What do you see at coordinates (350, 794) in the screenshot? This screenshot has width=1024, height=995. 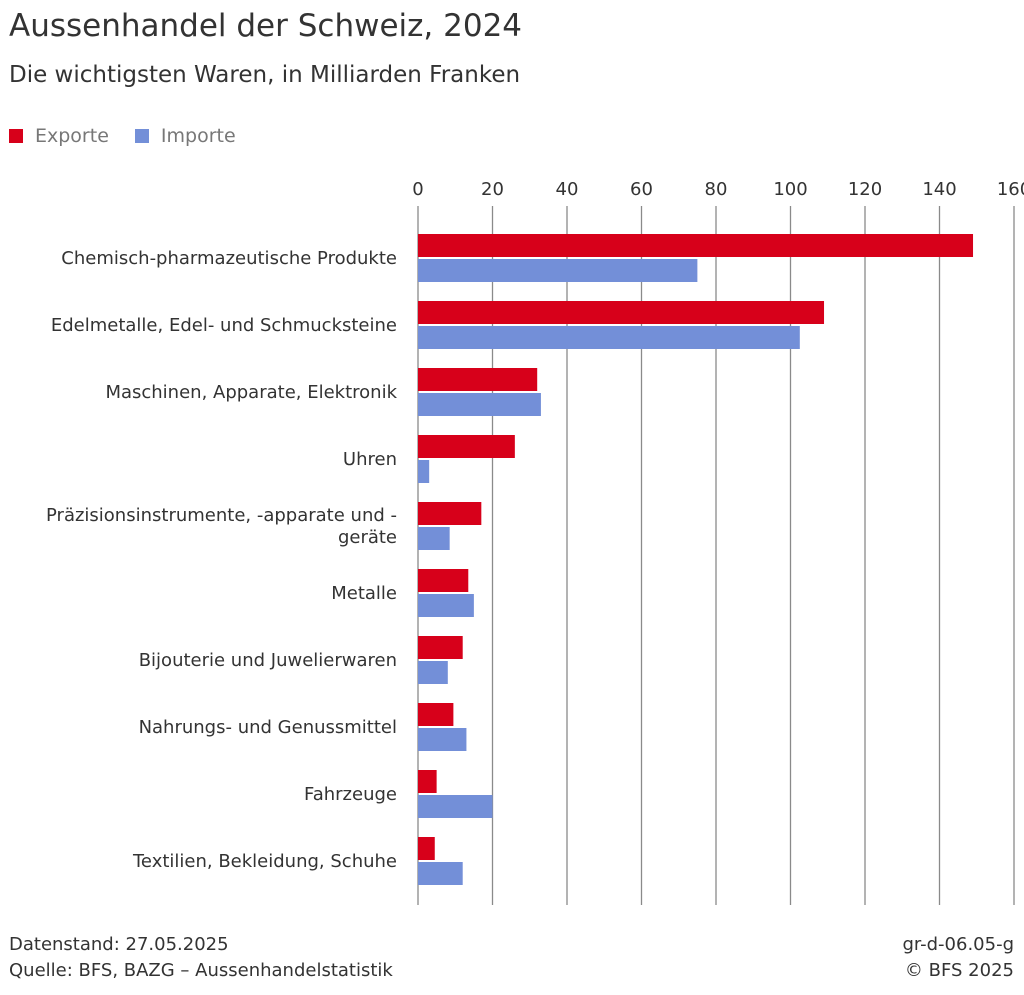 I see `category-label: Fahrzeuge` at bounding box center [350, 794].